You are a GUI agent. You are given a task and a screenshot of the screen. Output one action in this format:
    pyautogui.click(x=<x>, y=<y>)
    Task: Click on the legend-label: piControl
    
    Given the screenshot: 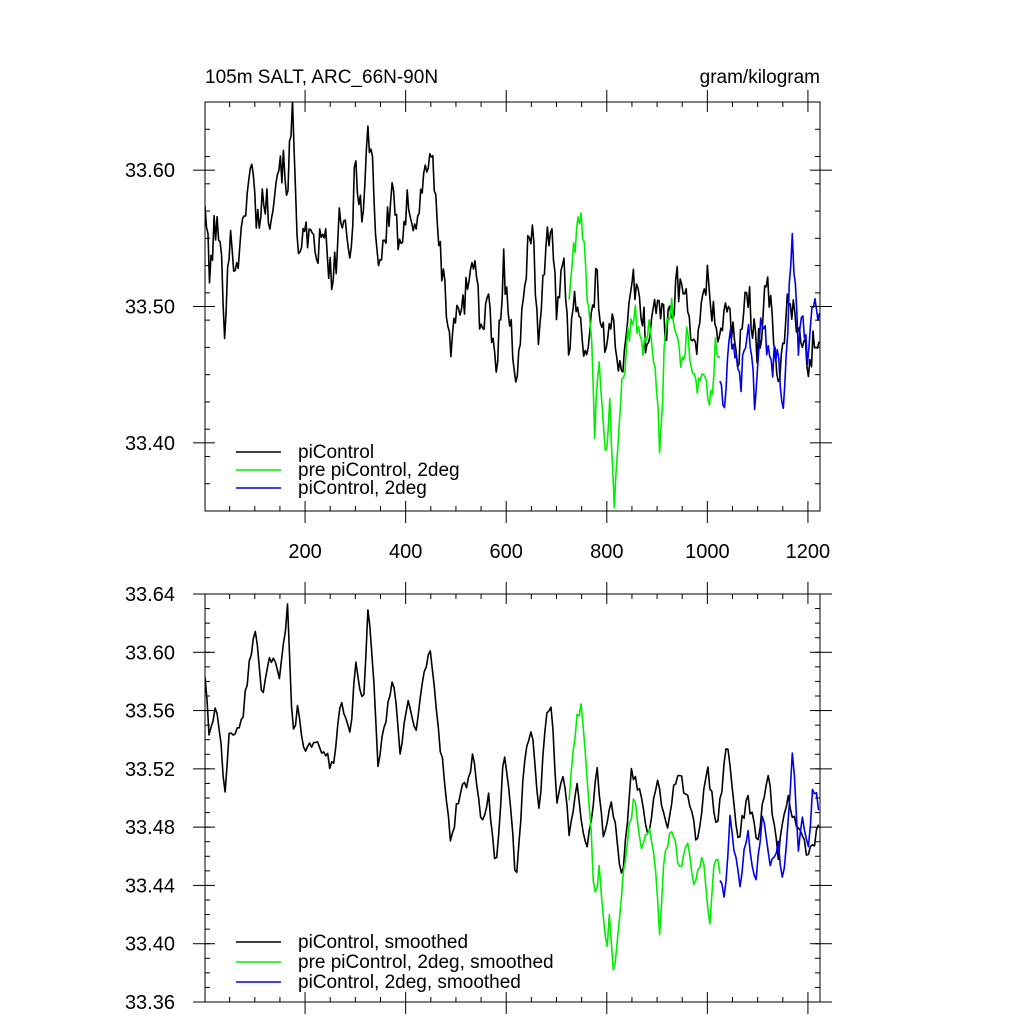 What is the action you would take?
    pyautogui.click(x=336, y=452)
    